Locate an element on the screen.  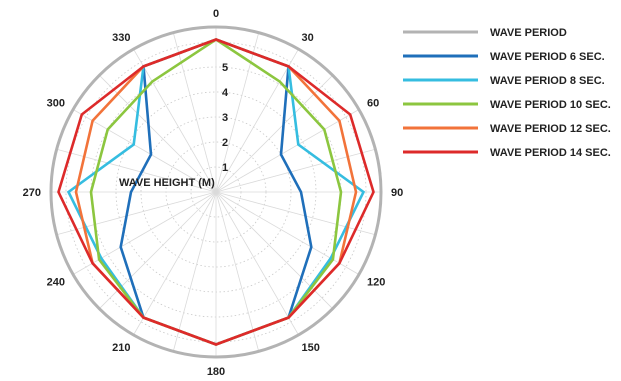
angle-label: 60 is located at coordinates (373, 104).